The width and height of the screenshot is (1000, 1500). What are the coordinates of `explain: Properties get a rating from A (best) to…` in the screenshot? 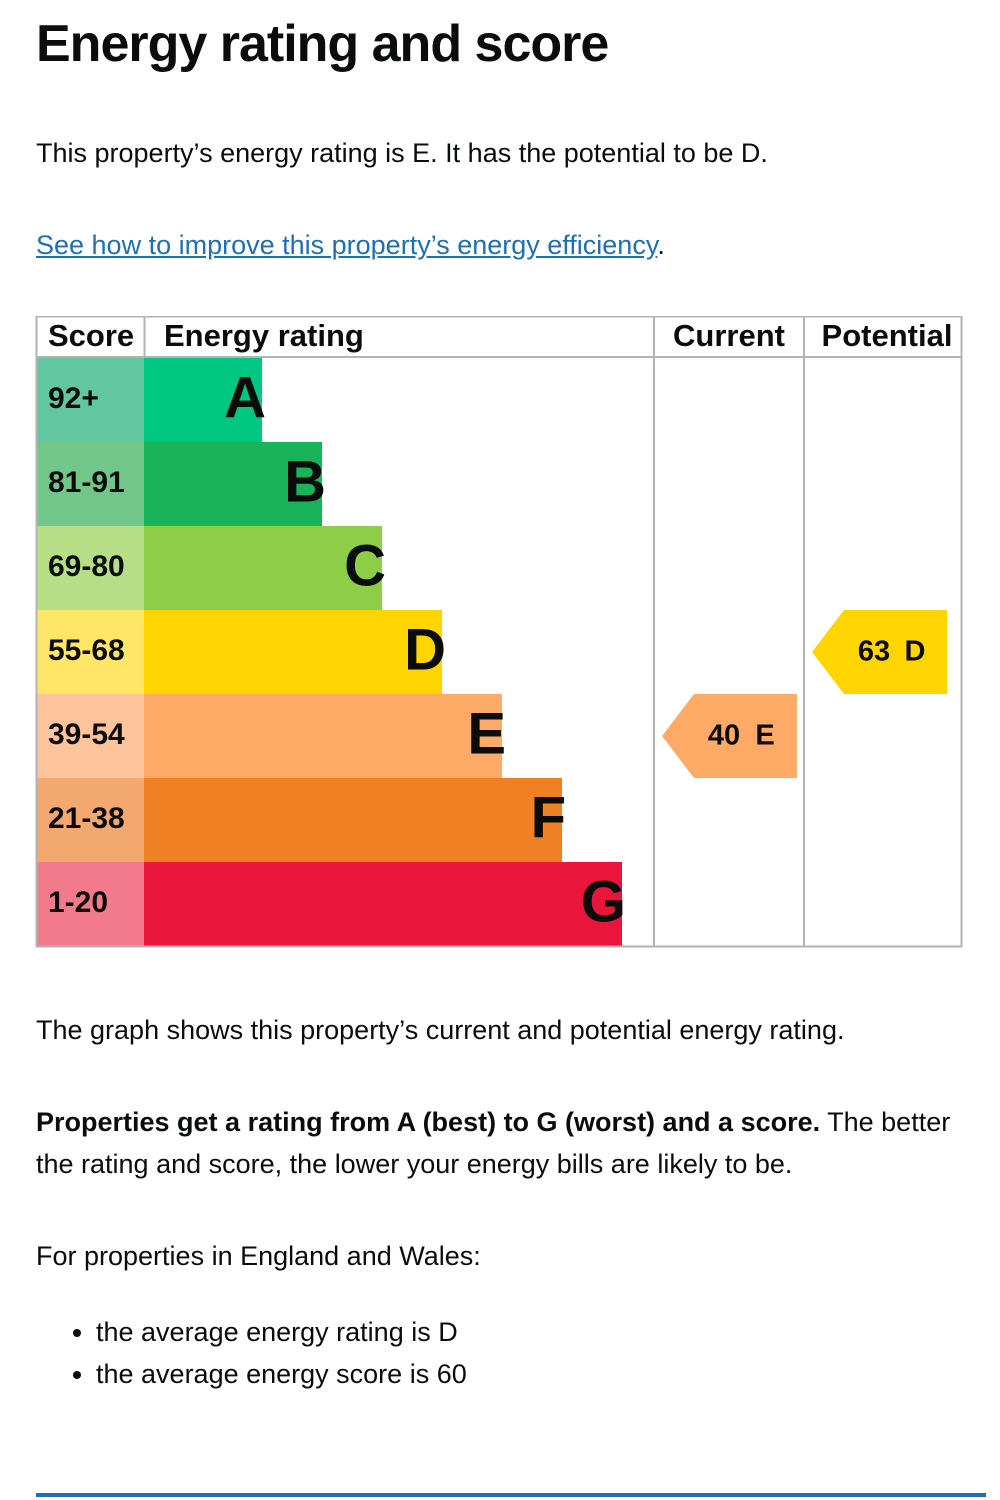 It's located at (501, 1143).